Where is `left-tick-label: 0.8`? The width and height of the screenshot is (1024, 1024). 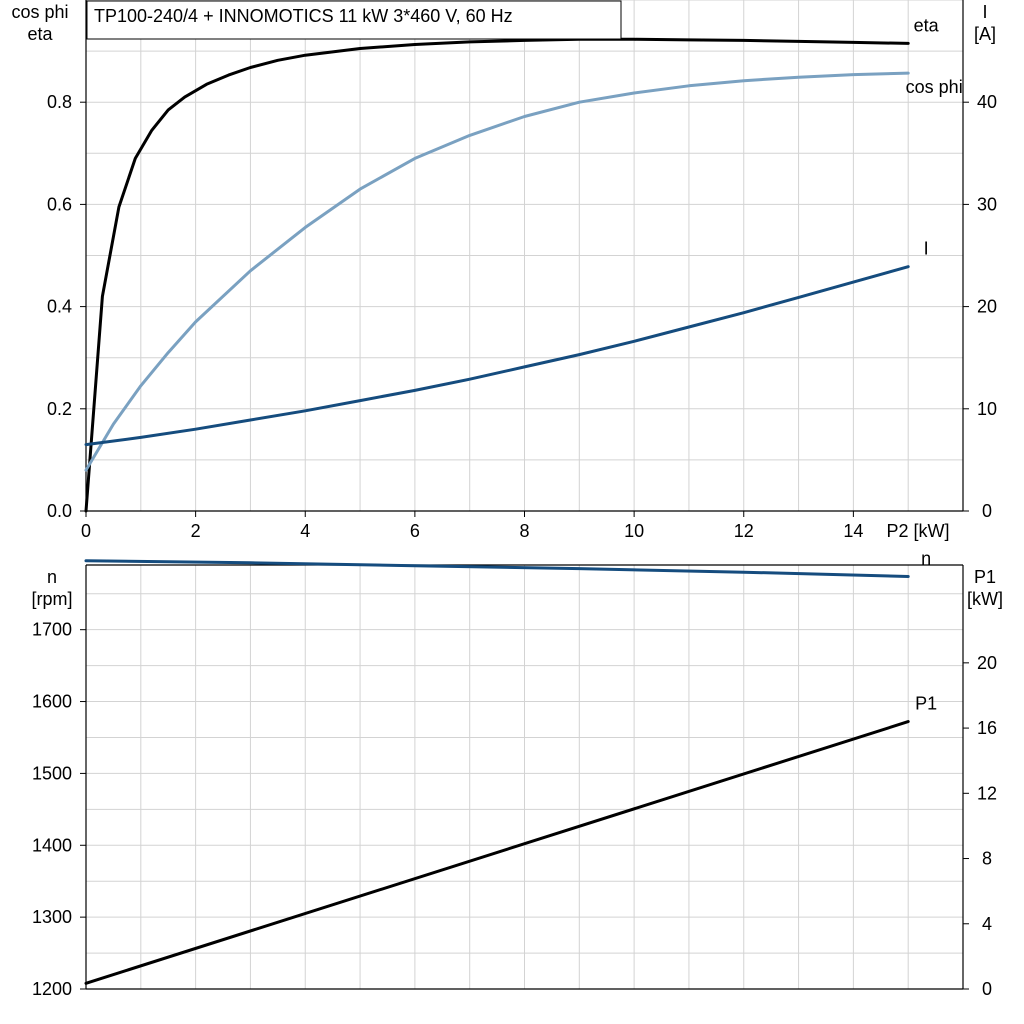 left-tick-label: 0.8 is located at coordinates (59, 102).